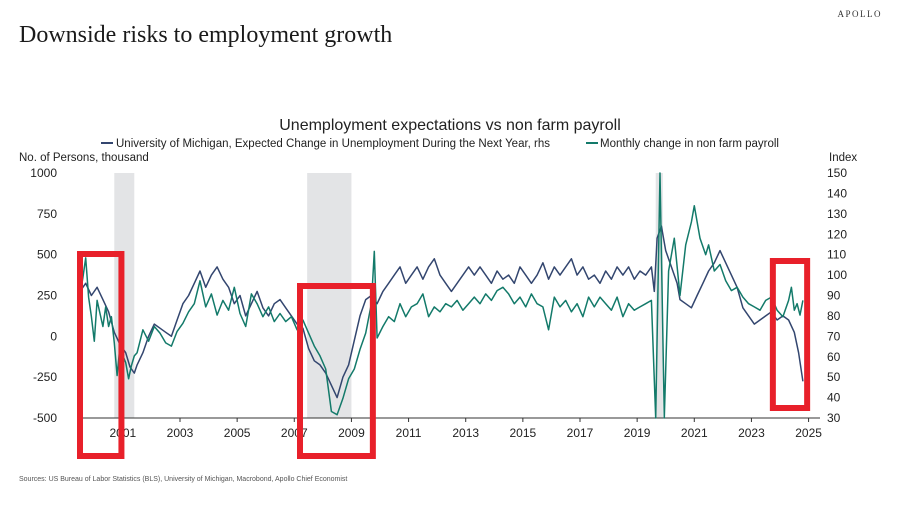 This screenshot has width=900, height=514. I want to click on brand-logo-text: APOLLO, so click(859, 14).